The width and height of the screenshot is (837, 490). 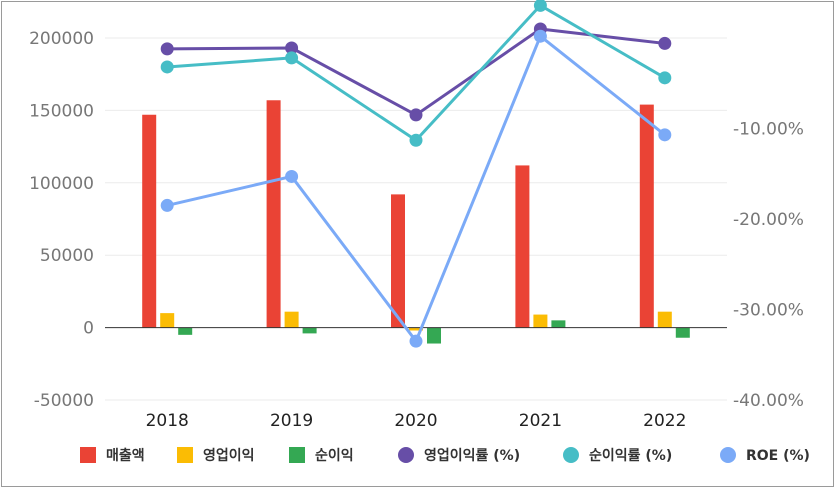 I want to click on x-tick-label: 2020, so click(x=415, y=421).